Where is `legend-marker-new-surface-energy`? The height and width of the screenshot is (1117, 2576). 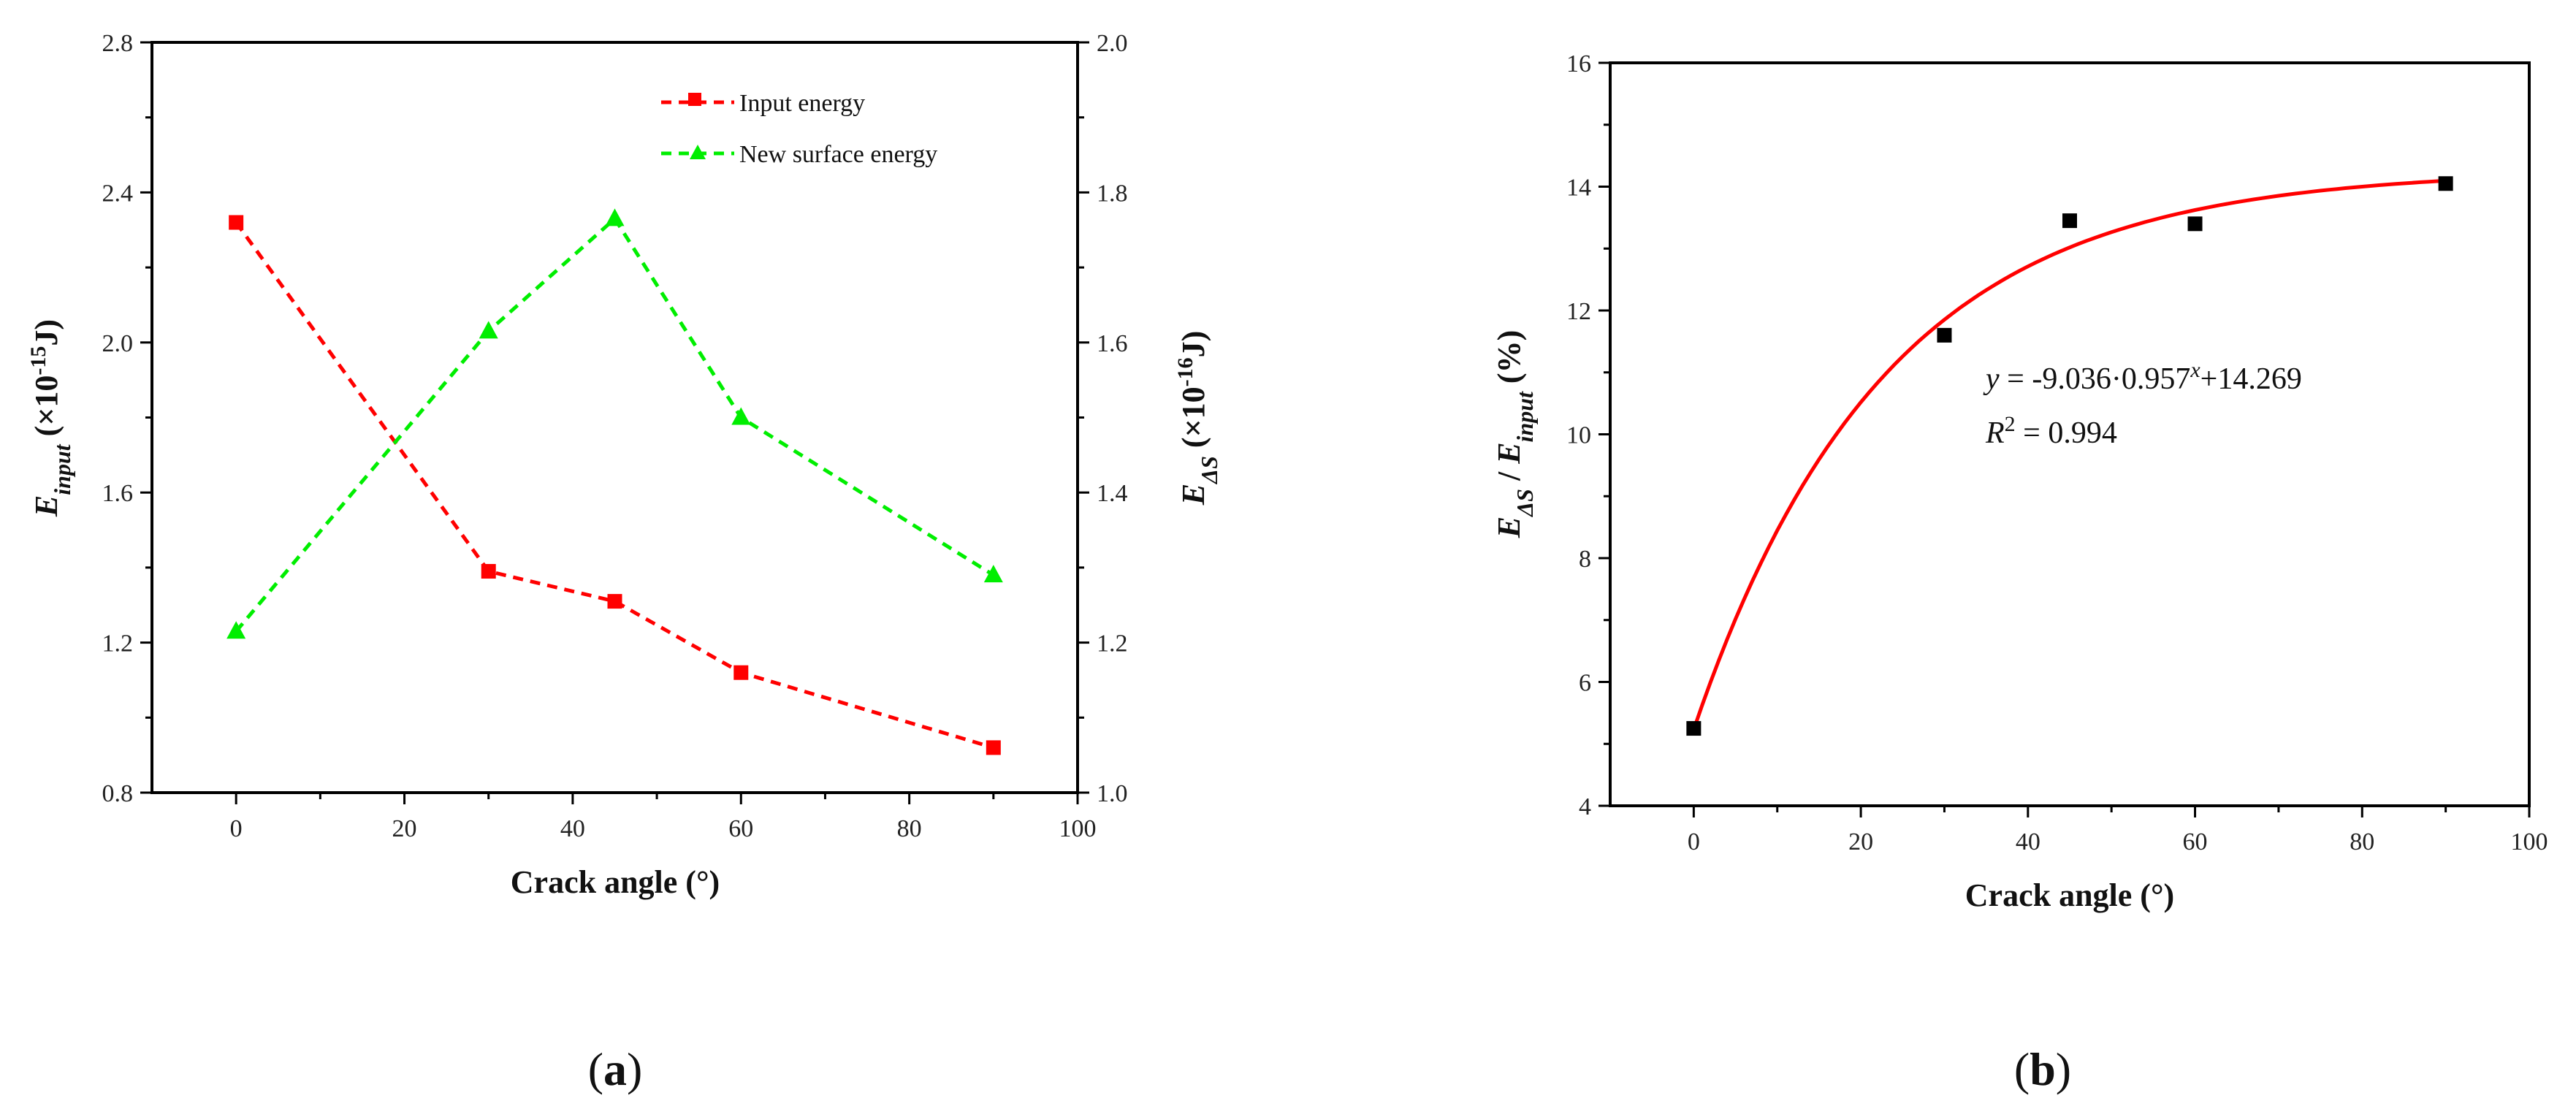
legend-marker-new-surface-energy is located at coordinates (698, 152).